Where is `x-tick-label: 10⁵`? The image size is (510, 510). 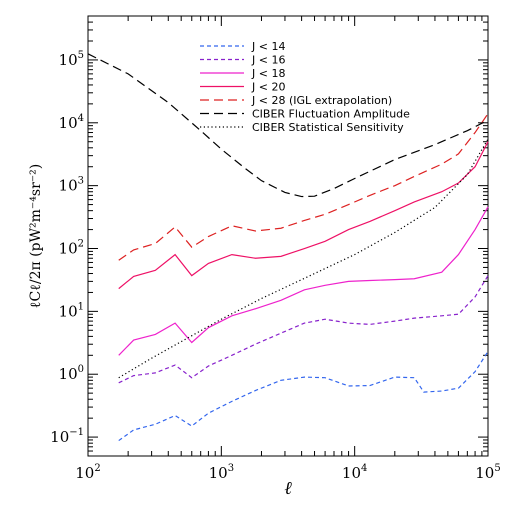 x-tick-label: 10⁵ is located at coordinates (487, 472).